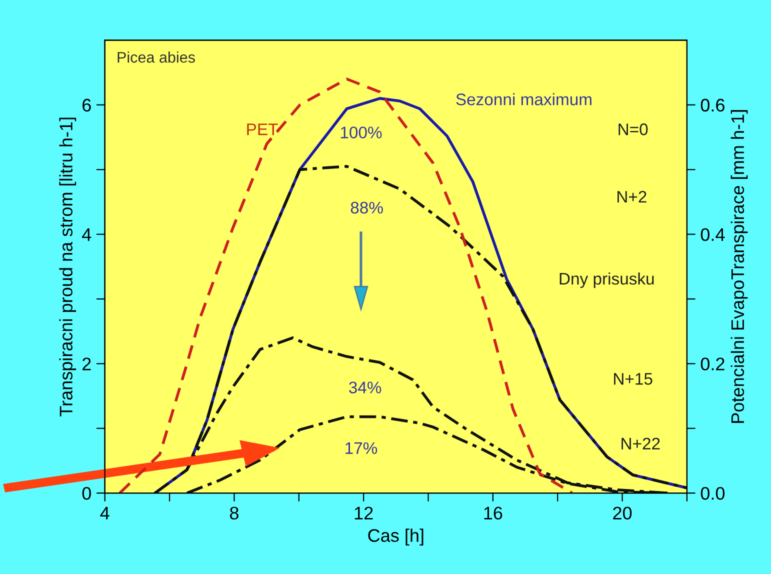 This screenshot has width=771, height=574. I want to click on x-tick-label: 8, so click(234, 513).